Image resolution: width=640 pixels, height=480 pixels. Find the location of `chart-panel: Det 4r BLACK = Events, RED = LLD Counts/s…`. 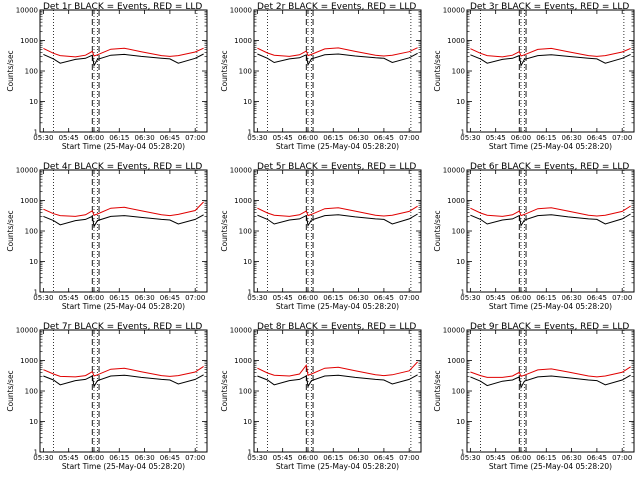

chart-panel: Det 4r BLACK = Events, RED = LLD Counts/s… is located at coordinates (107, 236).